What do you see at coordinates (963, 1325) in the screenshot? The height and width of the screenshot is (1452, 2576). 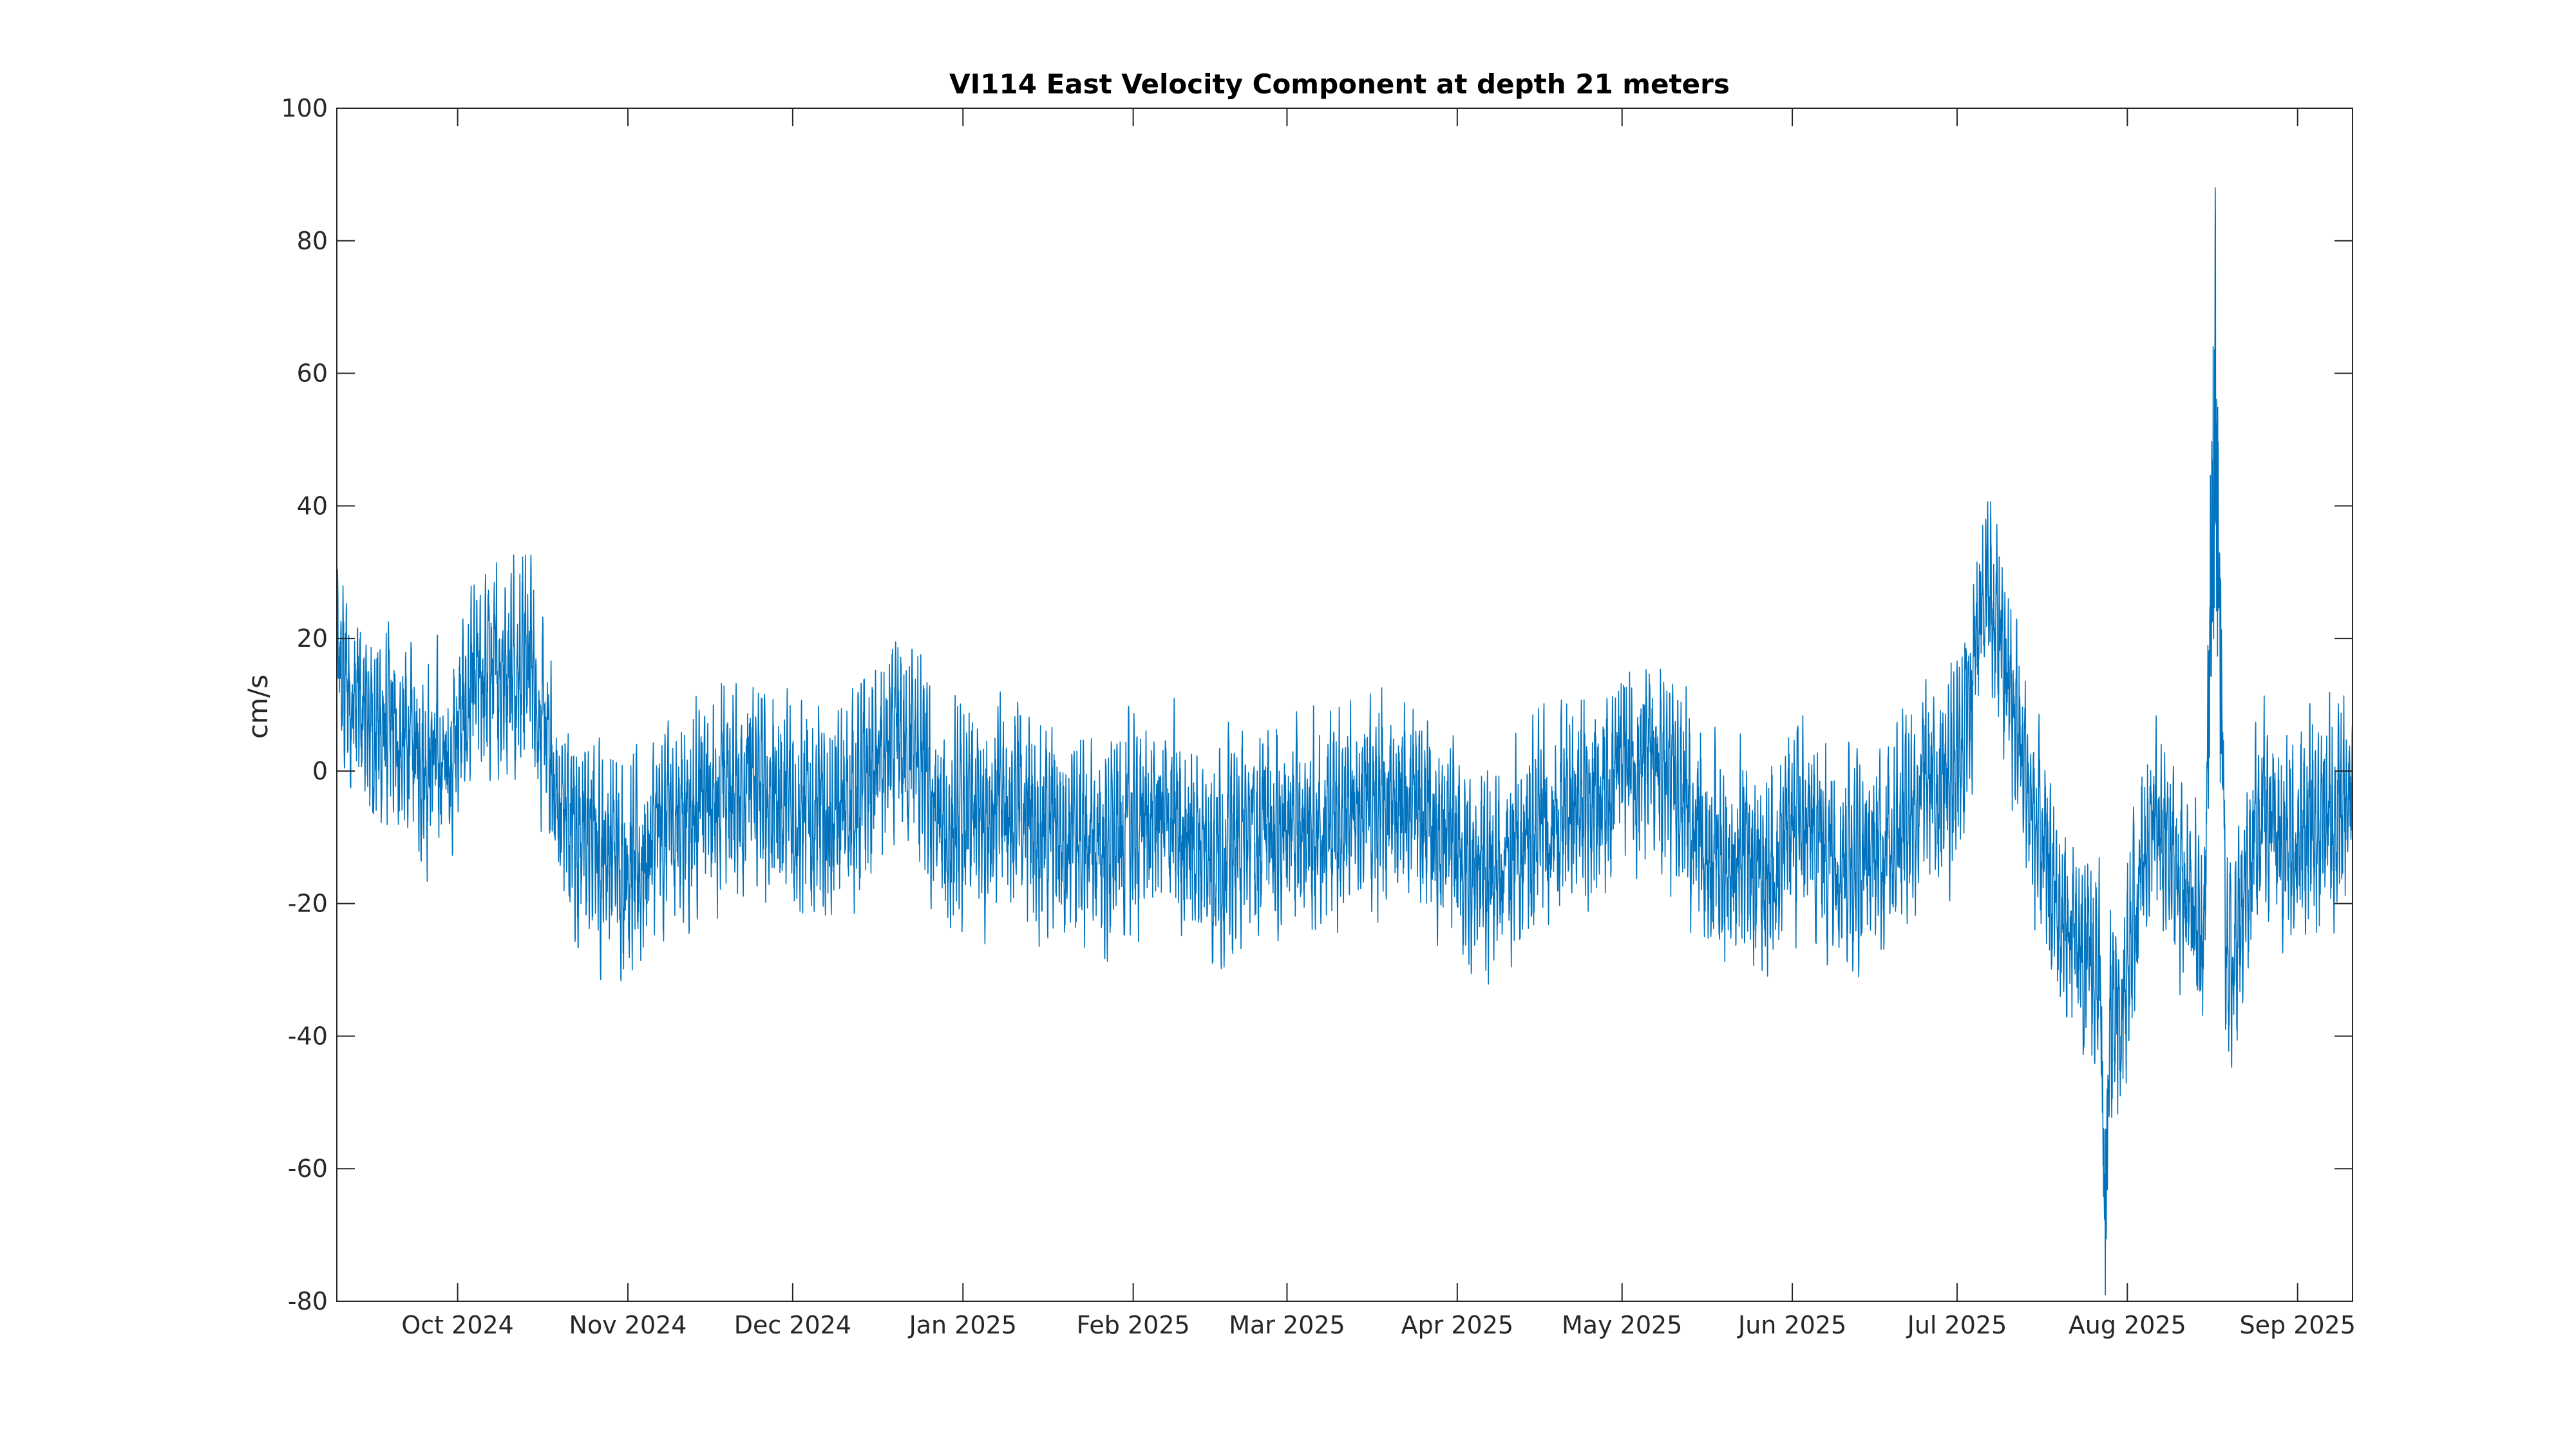 I see `x-tick-label: Jan 2025` at bounding box center [963, 1325].